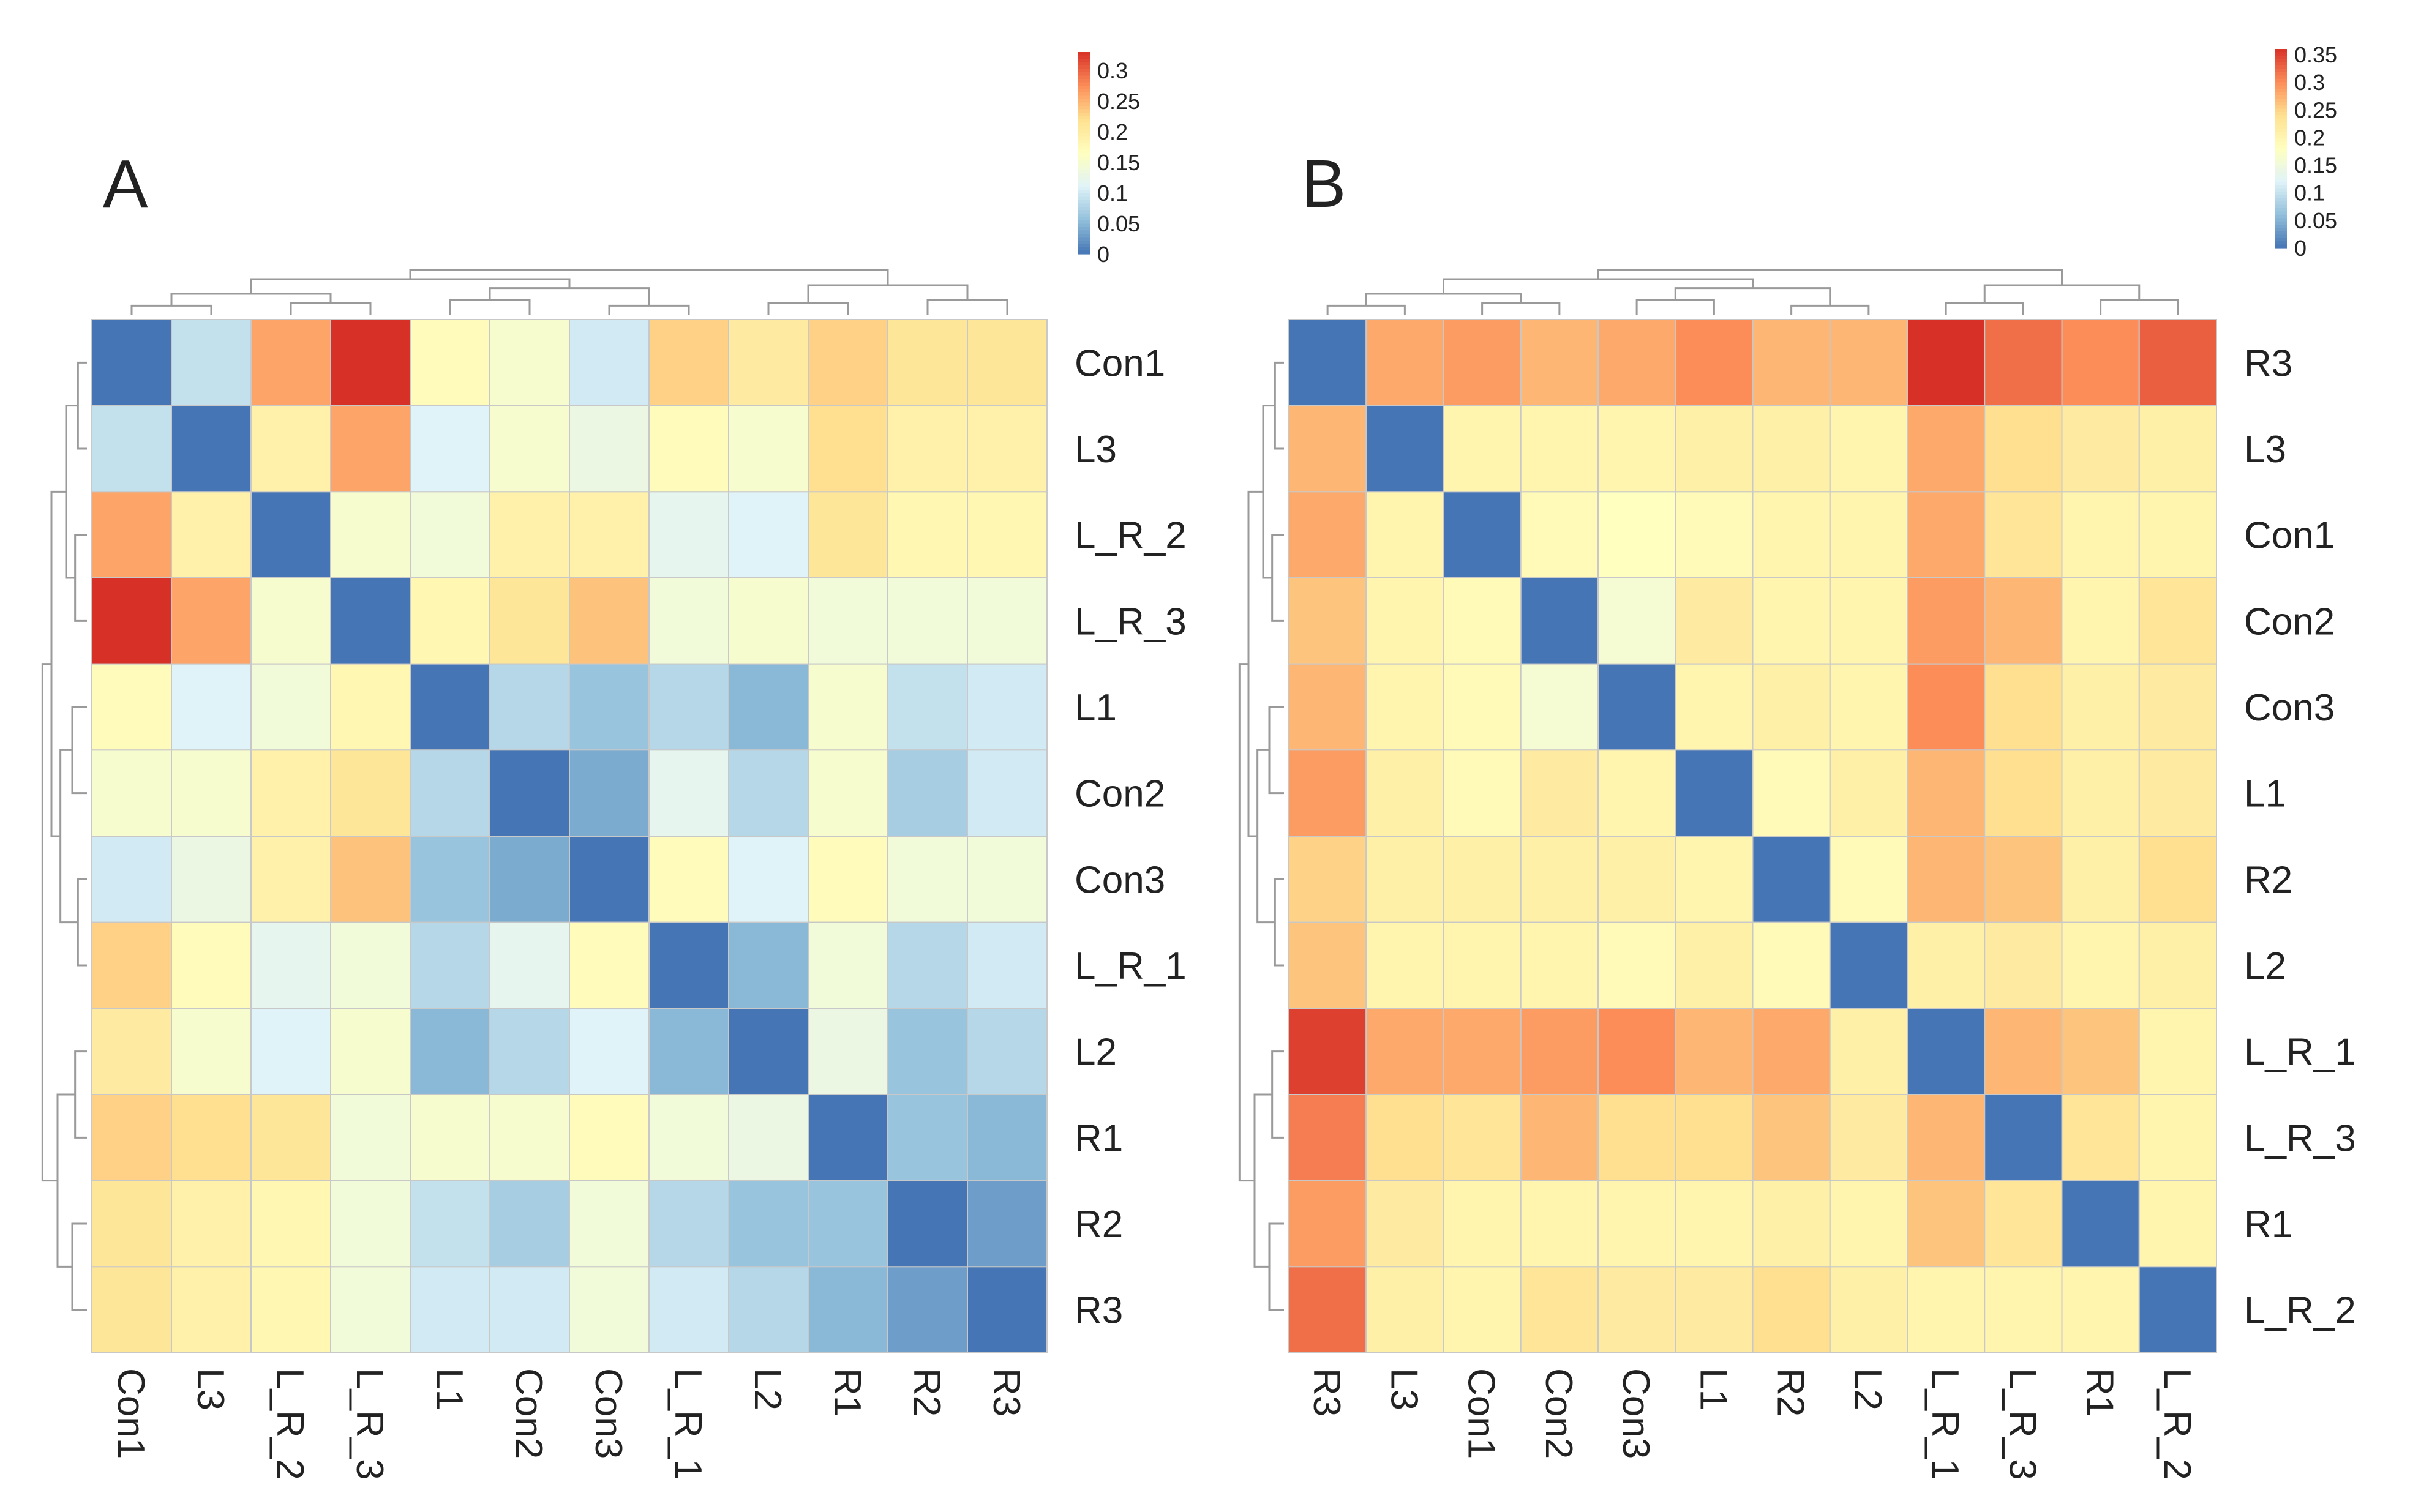 This screenshot has width=2421, height=1512. What do you see at coordinates (848, 621) in the screenshot?
I see `a-cell-L_R_3-R1` at bounding box center [848, 621].